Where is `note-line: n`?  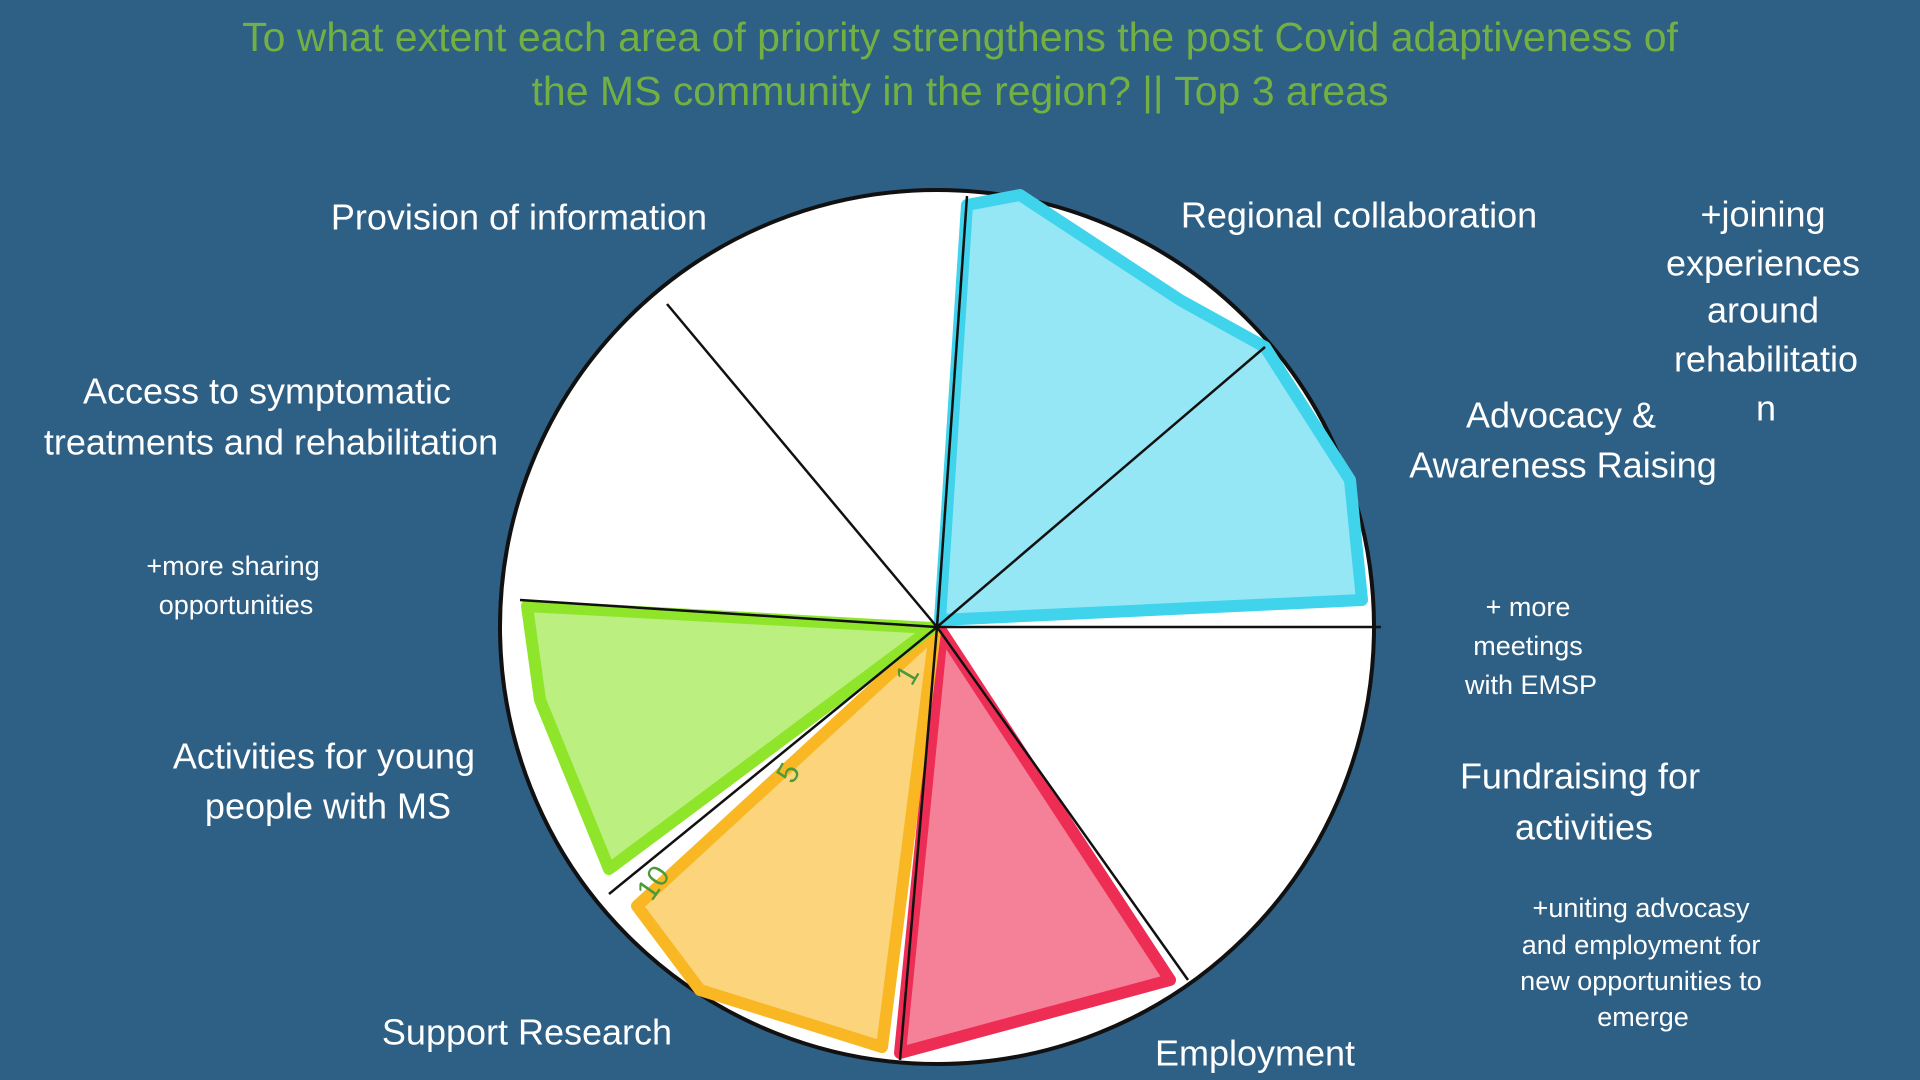
note-line: n is located at coordinates (1766, 408).